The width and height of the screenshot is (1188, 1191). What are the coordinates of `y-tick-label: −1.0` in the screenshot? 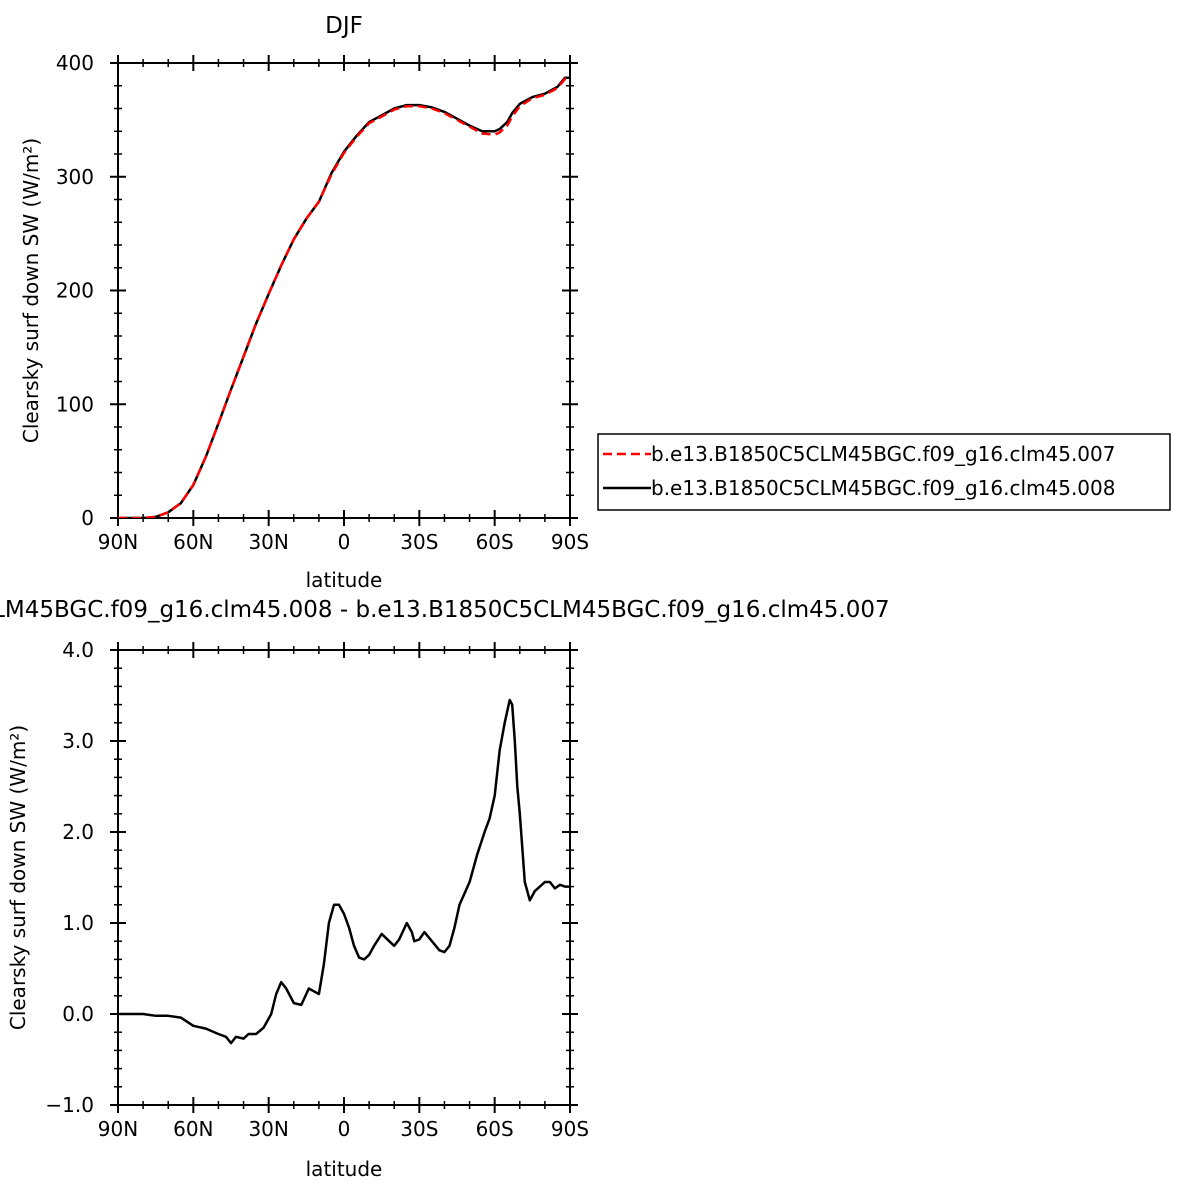 It's located at (69, 1105).